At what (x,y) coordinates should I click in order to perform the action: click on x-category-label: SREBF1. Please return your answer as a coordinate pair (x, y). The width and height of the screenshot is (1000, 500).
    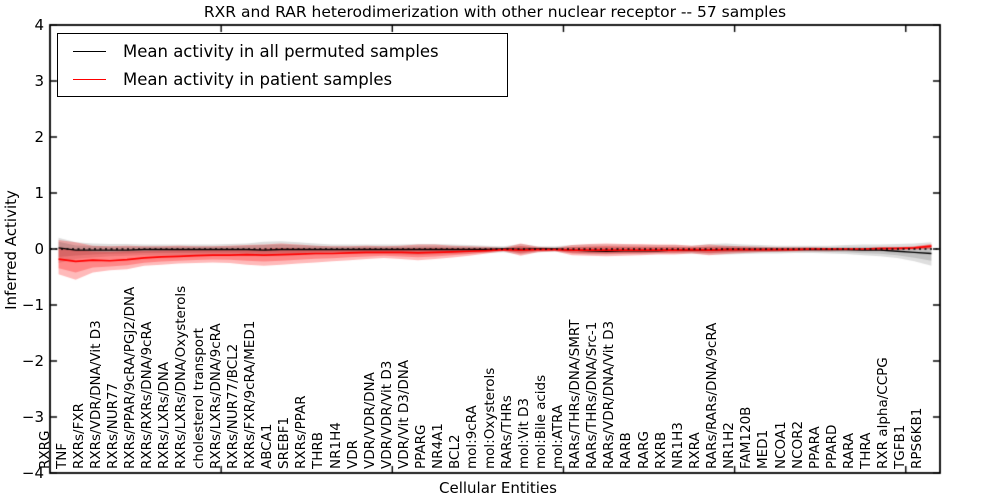
    Looking at the image, I should click on (284, 442).